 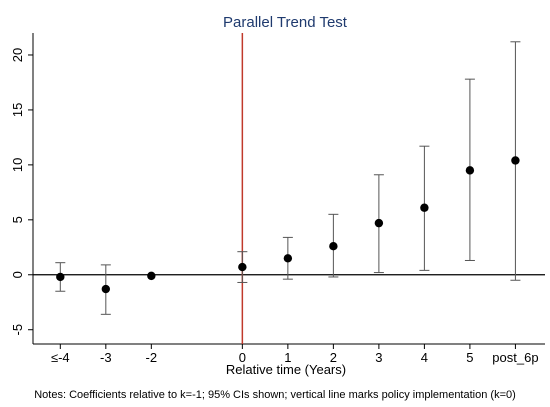 I want to click on x-tick-label-9: post_6p, so click(x=515, y=357).